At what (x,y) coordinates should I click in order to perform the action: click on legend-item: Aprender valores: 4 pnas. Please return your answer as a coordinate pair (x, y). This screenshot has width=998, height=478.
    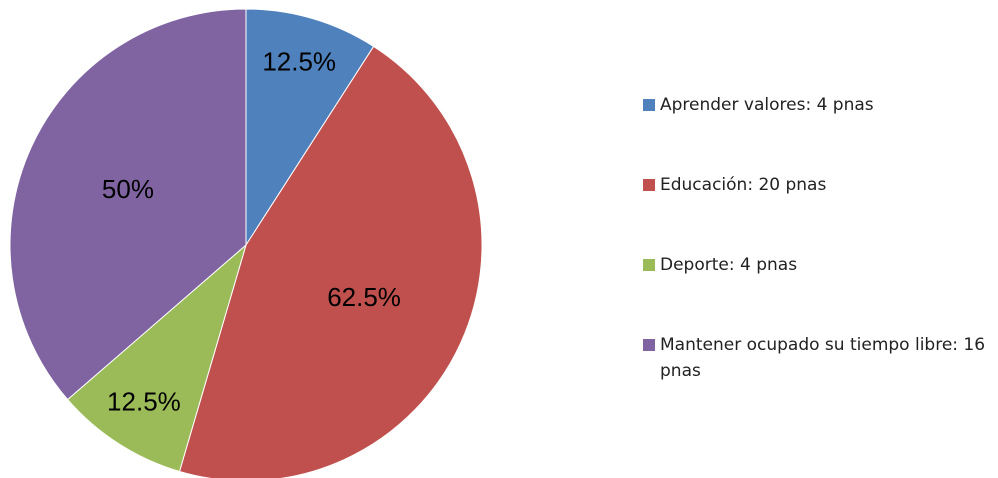
    Looking at the image, I should click on (815, 132).